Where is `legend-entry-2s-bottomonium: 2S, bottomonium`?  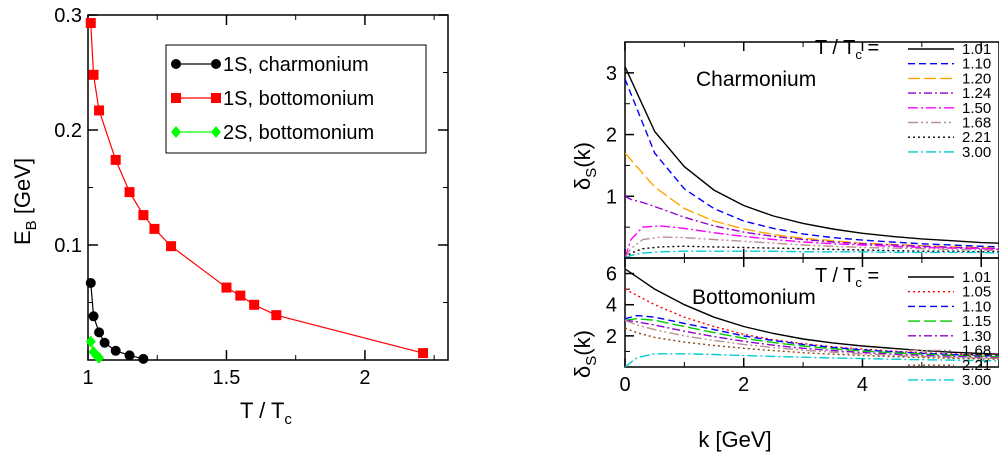
legend-entry-2s-bottomonium: 2S, bottomonium is located at coordinates (272, 133).